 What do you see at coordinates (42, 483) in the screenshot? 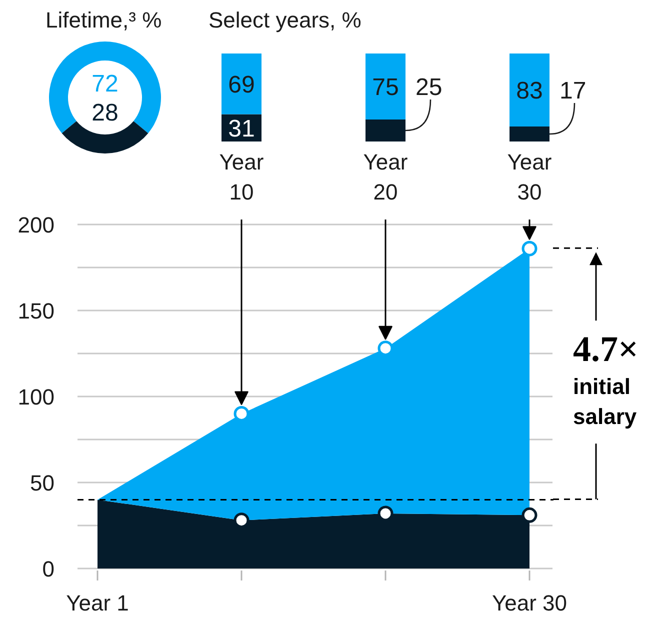
I see `y-tick-label: 50` at bounding box center [42, 483].